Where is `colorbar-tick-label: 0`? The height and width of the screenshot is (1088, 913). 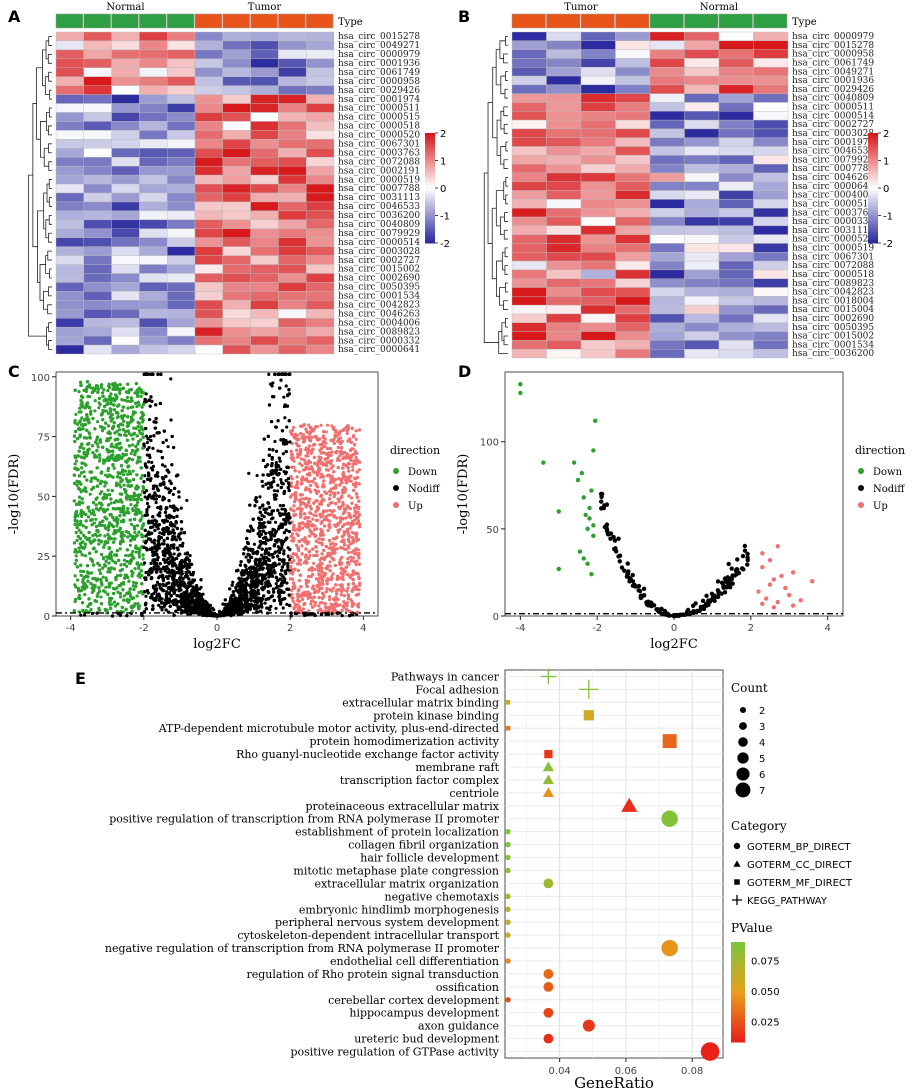 colorbar-tick-label: 0 is located at coordinates (886, 189).